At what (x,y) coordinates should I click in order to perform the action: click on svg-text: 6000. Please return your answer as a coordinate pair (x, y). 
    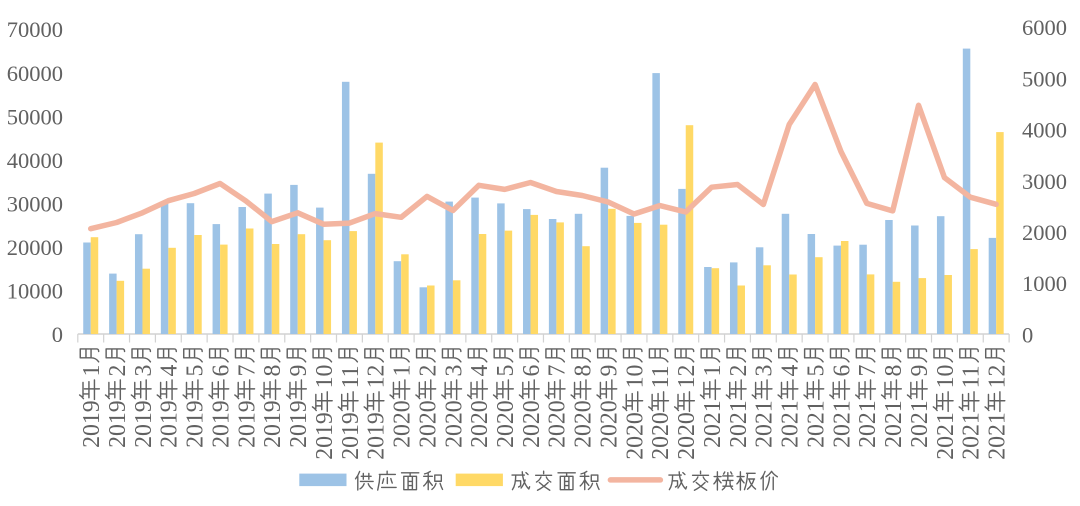
    Looking at the image, I should click on (1044, 27).